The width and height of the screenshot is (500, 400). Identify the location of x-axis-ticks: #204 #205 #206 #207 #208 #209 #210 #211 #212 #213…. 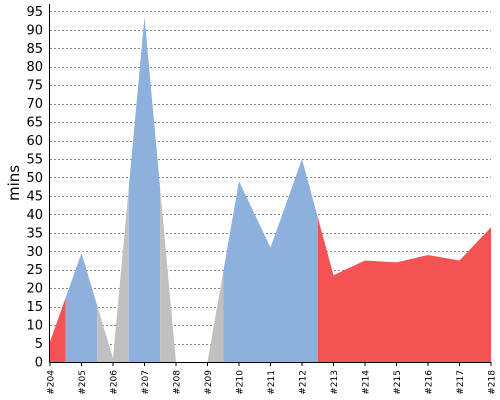
(272, 378).